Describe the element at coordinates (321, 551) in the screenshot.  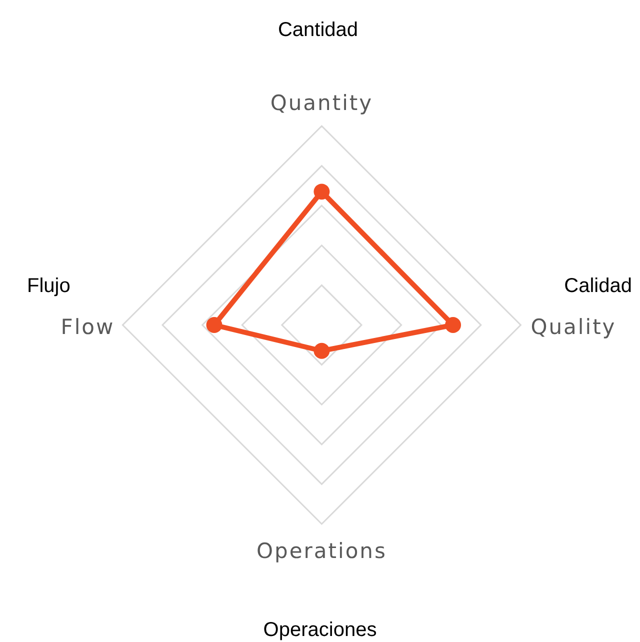
I see `spoke-label: Operations` at that location.